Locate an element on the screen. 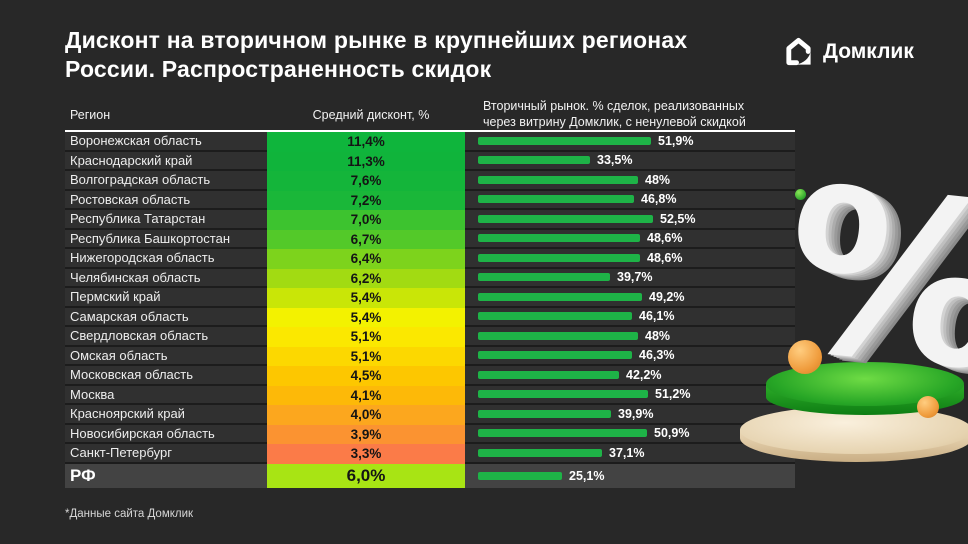 Image resolution: width=968 pixels, height=544 pixels. column-header-region: Регион is located at coordinates (90, 115).